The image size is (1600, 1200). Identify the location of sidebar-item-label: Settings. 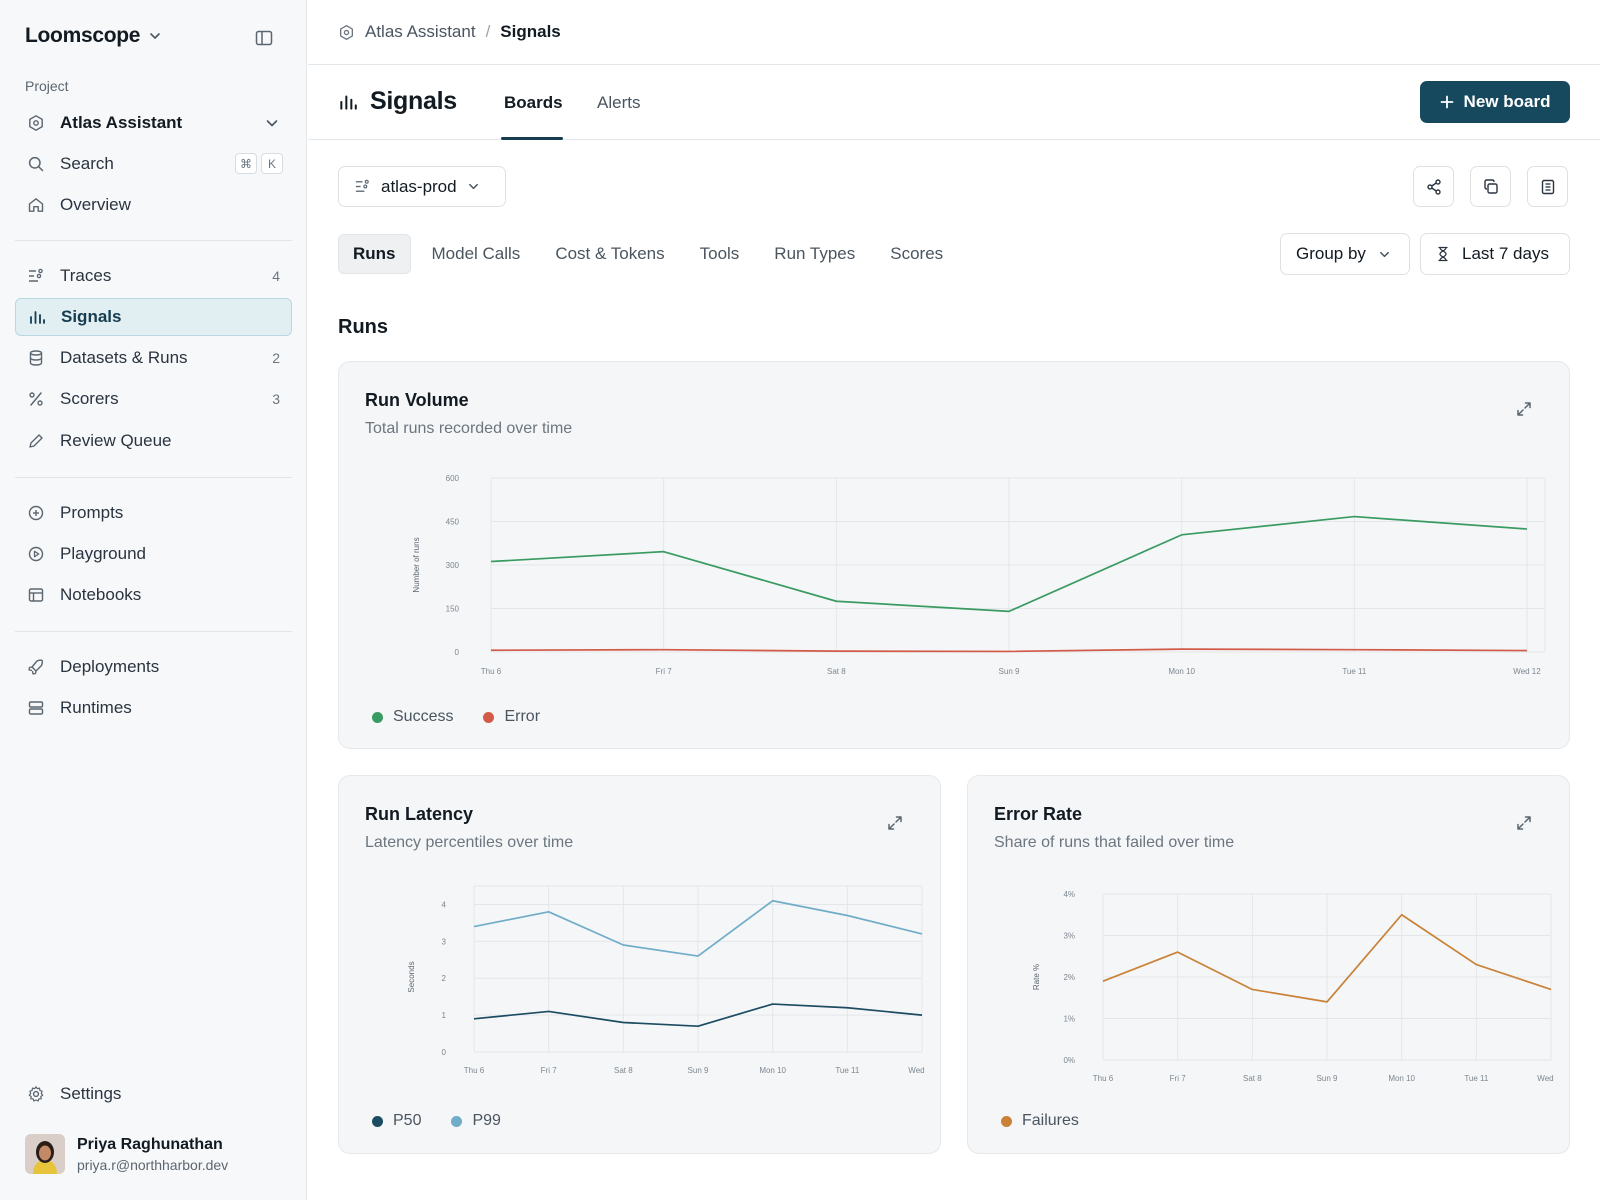
(91, 1093).